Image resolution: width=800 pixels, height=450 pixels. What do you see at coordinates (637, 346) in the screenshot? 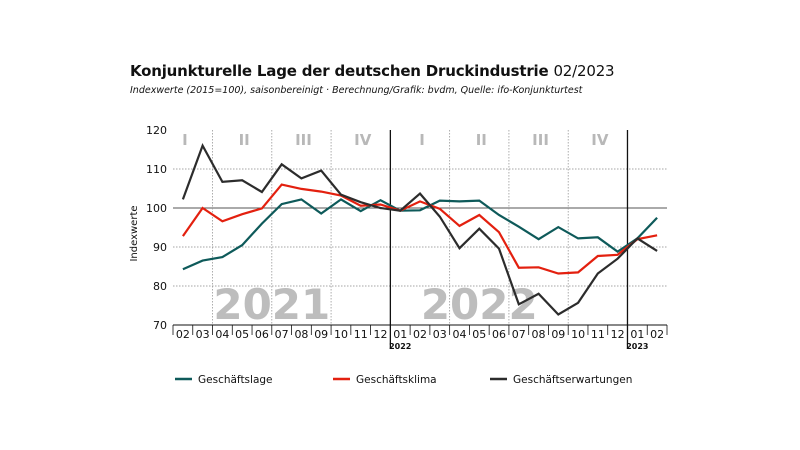
I see `x-year-label-2023: 2023` at bounding box center [637, 346].